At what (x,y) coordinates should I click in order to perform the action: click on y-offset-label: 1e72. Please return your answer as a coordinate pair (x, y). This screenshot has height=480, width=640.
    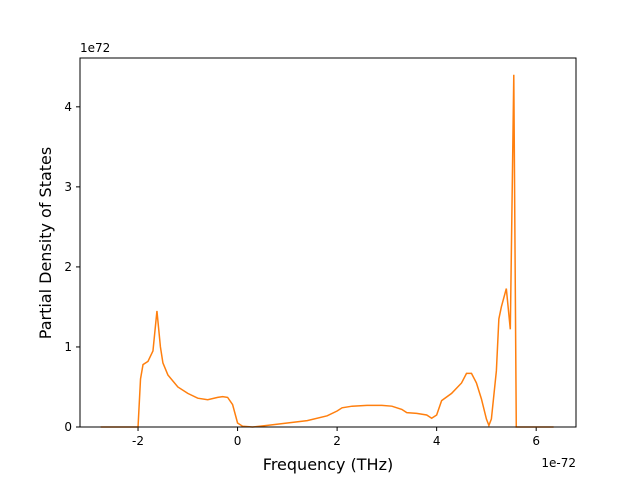
    Looking at the image, I should click on (95, 48).